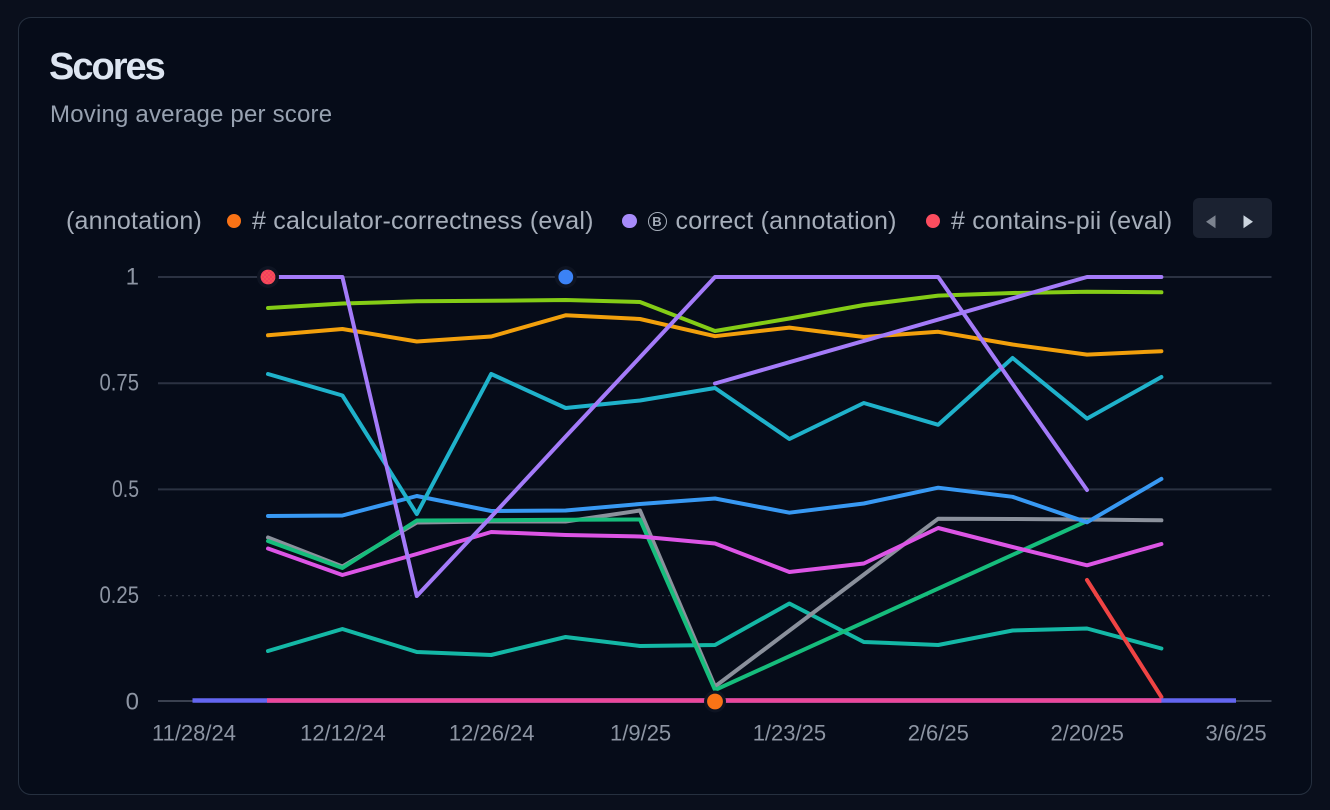 The height and width of the screenshot is (810, 1330). What do you see at coordinates (1086, 733) in the screenshot?
I see `svg-text: 2/20/25` at bounding box center [1086, 733].